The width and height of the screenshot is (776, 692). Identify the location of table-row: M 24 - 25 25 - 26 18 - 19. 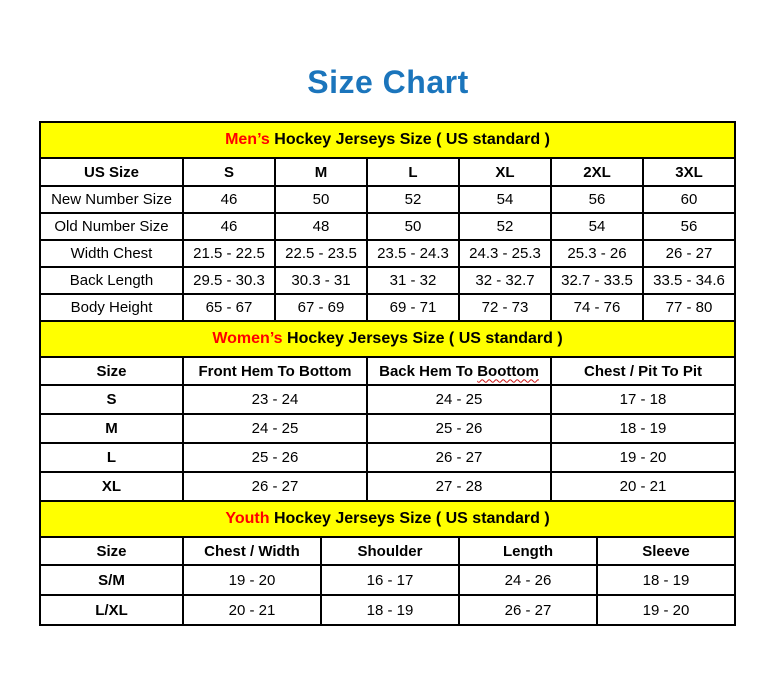
(388, 428).